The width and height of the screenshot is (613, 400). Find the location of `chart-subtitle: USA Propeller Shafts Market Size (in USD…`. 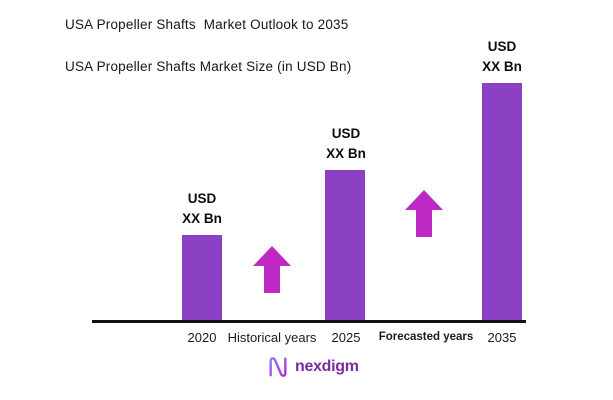

chart-subtitle: USA Propeller Shafts Market Size (in USD… is located at coordinates (208, 66).